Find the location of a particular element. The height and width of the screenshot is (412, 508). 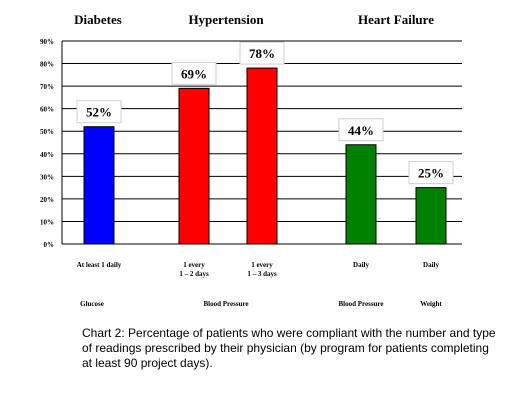

value-label: 25% is located at coordinates (431, 173).